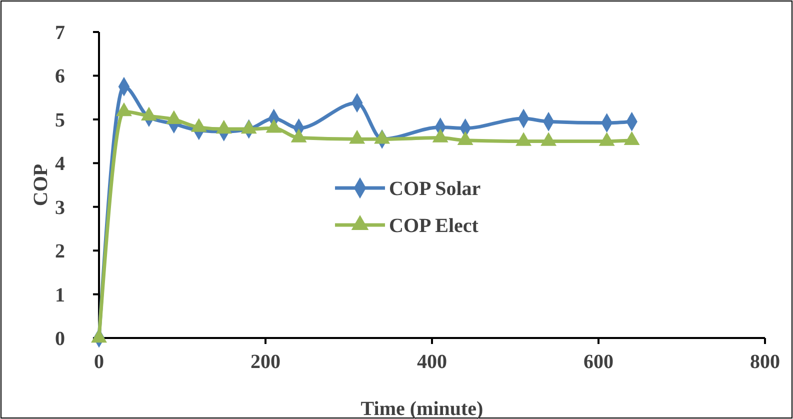  What do you see at coordinates (422, 408) in the screenshot?
I see `x-axis-title: Time (minute)` at bounding box center [422, 408].